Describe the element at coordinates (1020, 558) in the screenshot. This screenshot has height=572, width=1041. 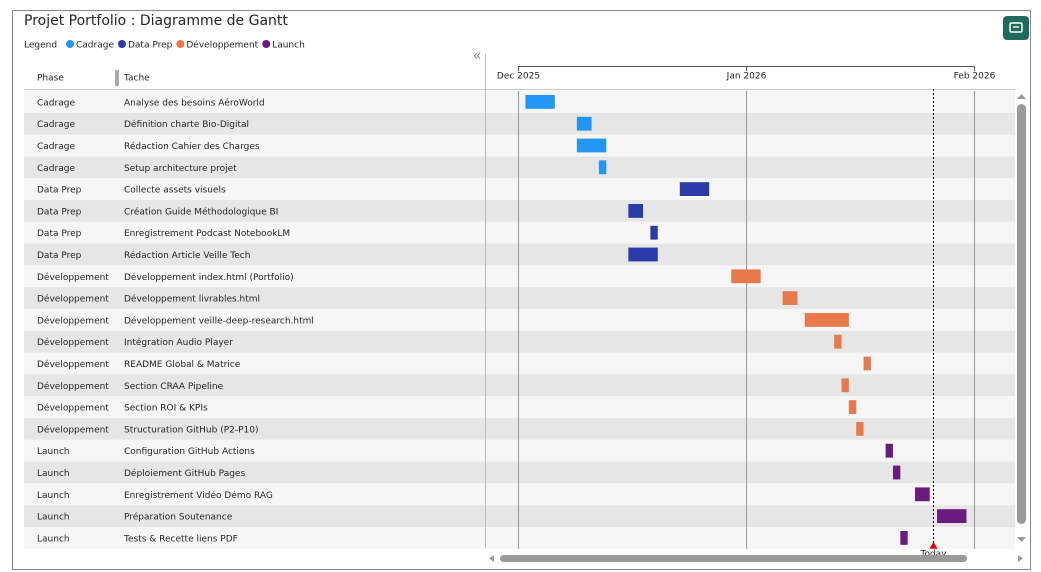
I see `scroll-right` at that location.